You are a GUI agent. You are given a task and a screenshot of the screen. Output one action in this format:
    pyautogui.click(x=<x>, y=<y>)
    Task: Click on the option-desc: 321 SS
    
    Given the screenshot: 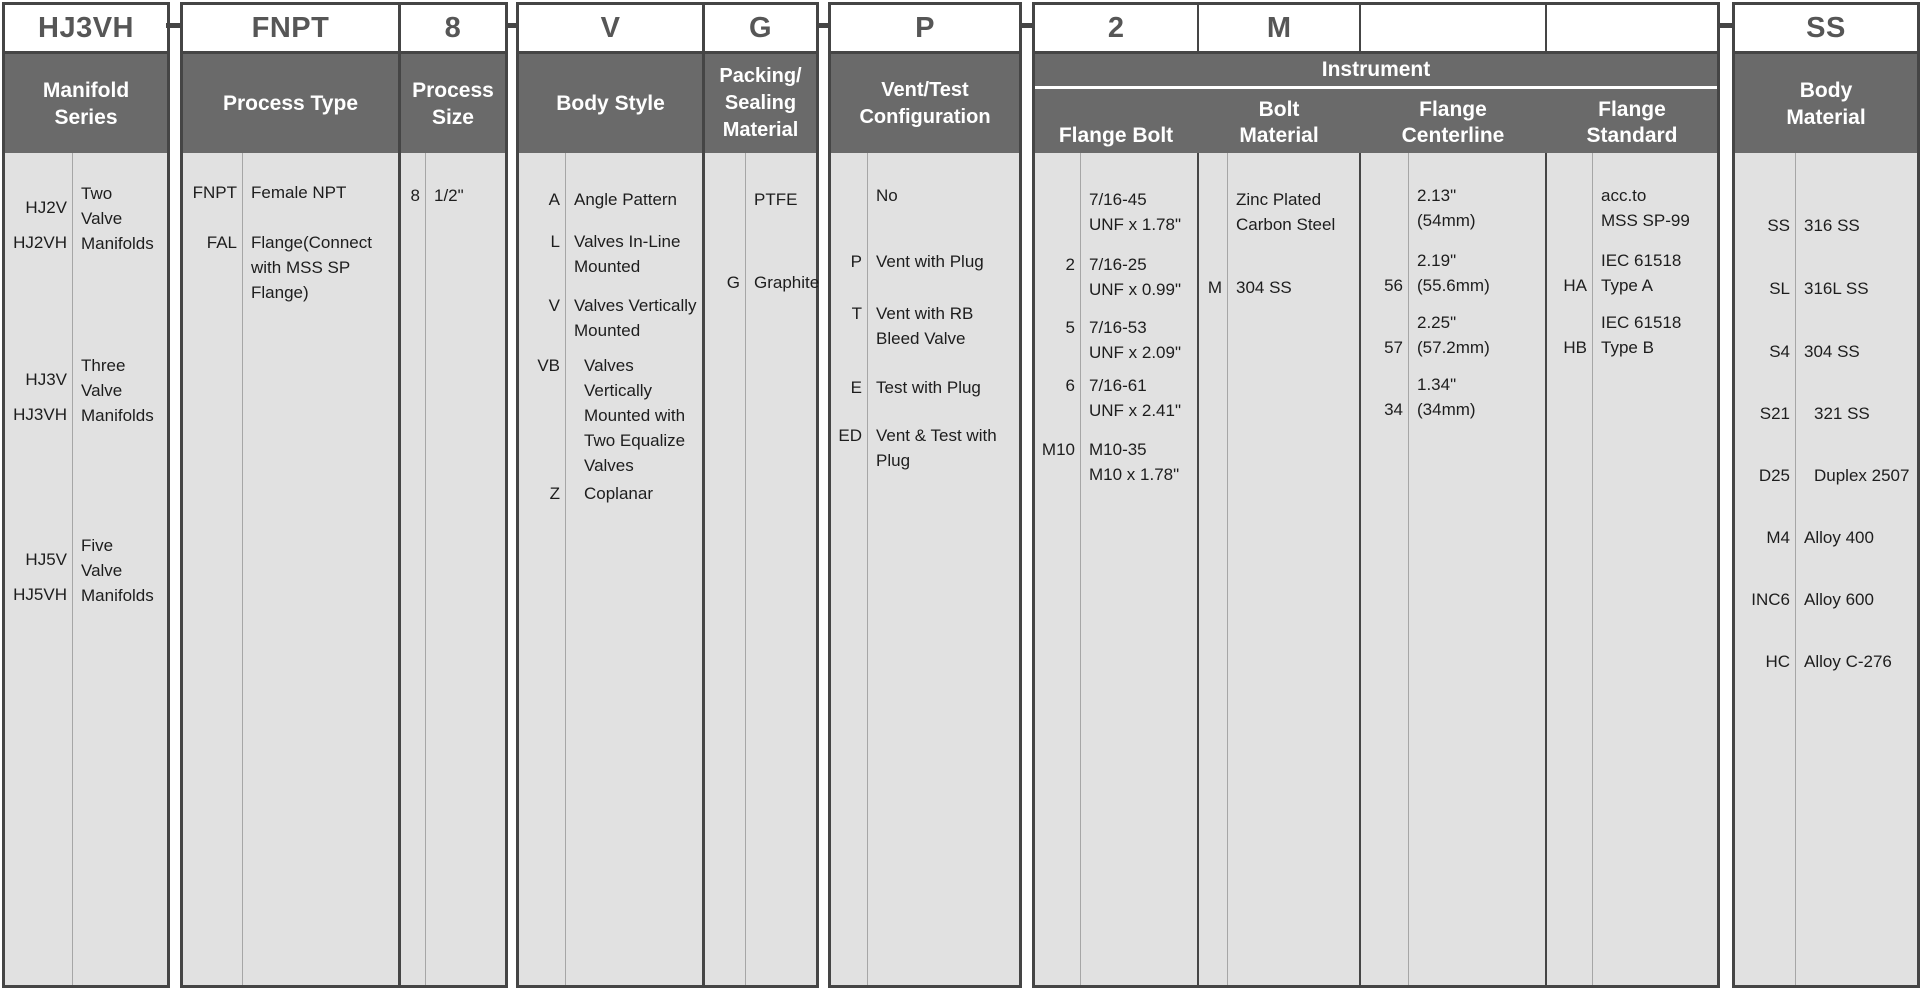 What is the action you would take?
    pyautogui.click(x=1842, y=413)
    